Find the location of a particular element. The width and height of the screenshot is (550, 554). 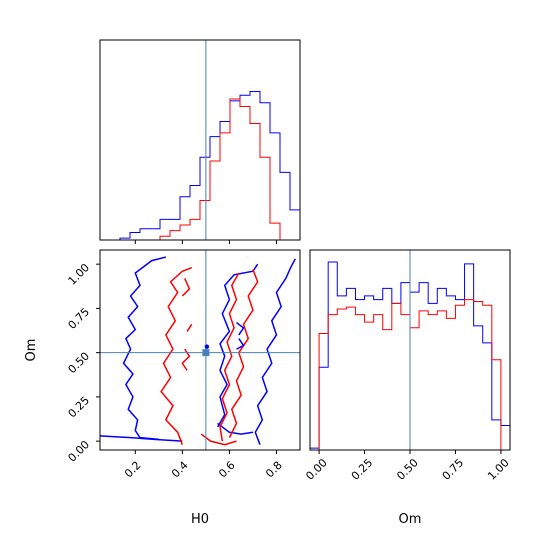

contour-truth-marker is located at coordinates (206, 353).